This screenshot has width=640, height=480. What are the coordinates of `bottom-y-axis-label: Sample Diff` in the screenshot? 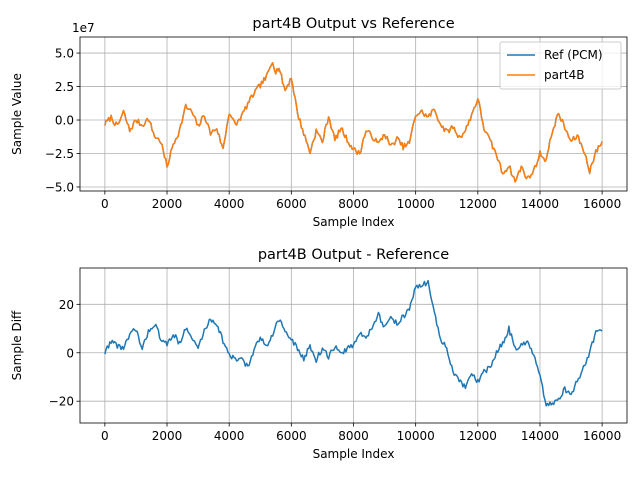 It's located at (17, 345).